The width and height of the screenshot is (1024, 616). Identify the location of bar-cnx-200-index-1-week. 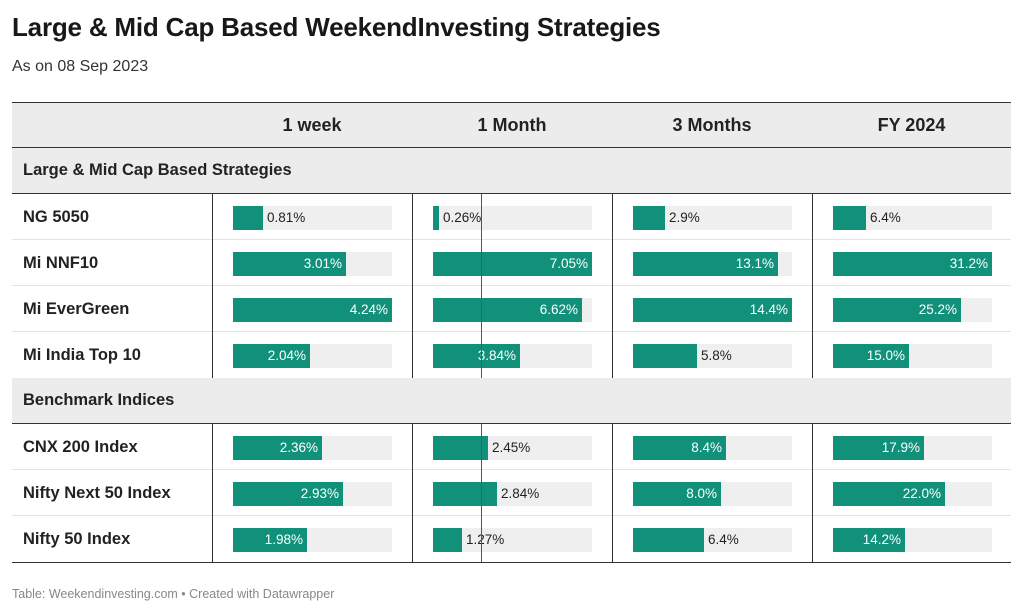
(277, 448).